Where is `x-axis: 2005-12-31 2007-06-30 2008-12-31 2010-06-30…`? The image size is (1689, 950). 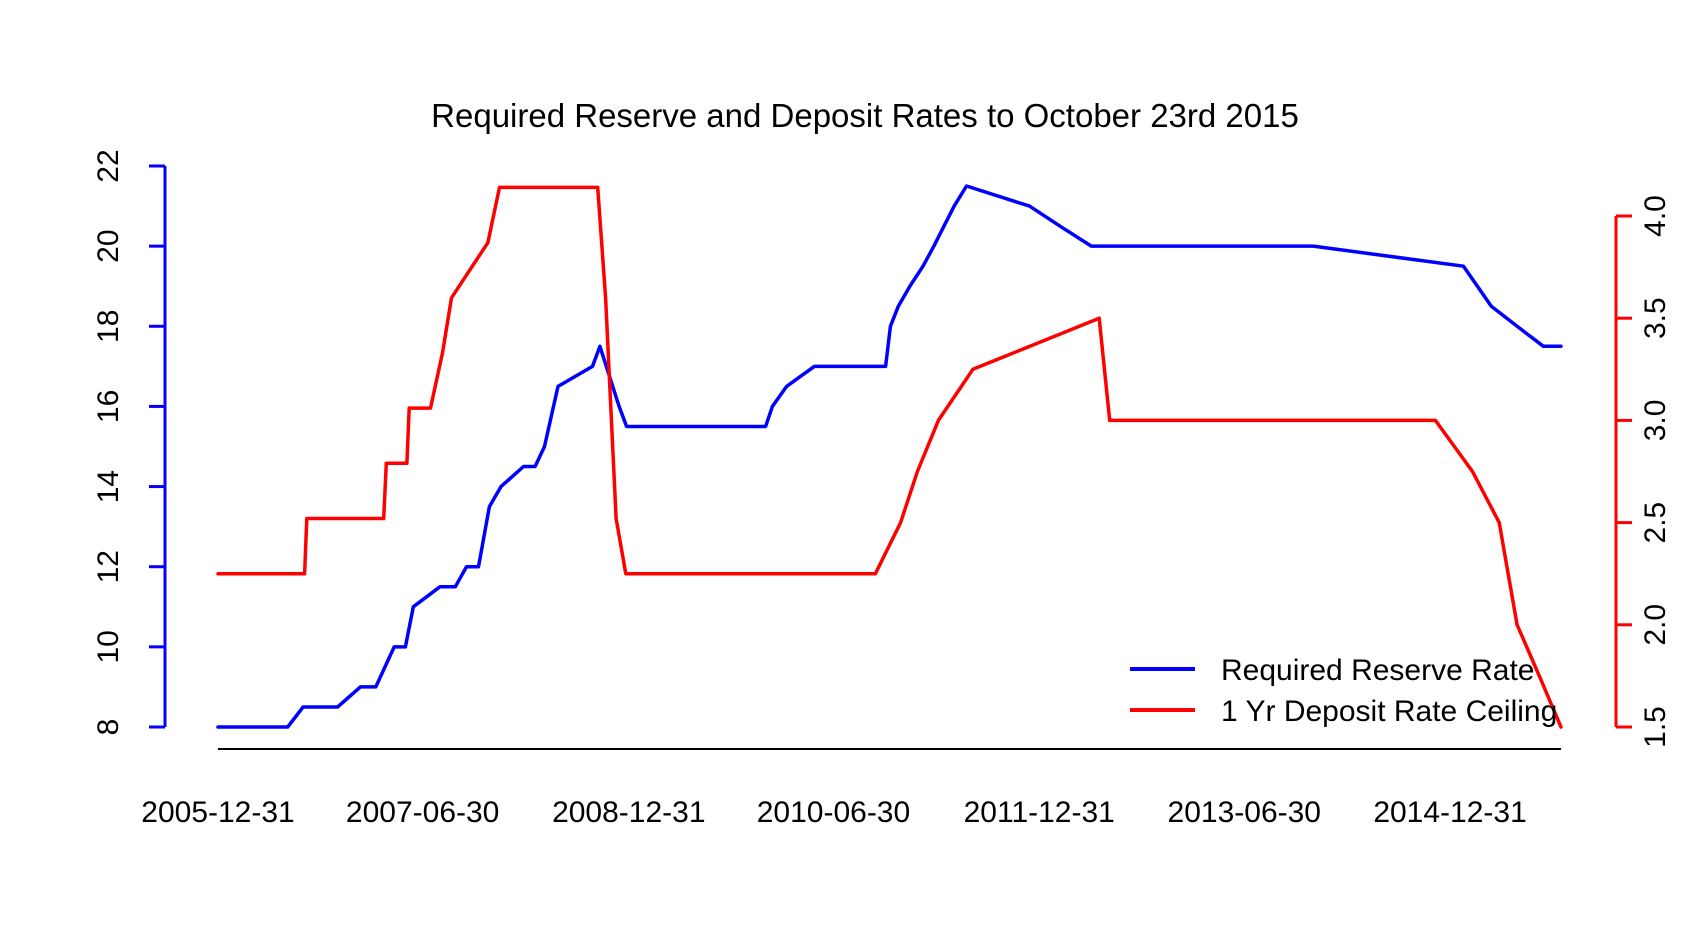 x-axis: 2005-12-31 2007-06-30 2008-12-31 2010-06-30… is located at coordinates (851, 788).